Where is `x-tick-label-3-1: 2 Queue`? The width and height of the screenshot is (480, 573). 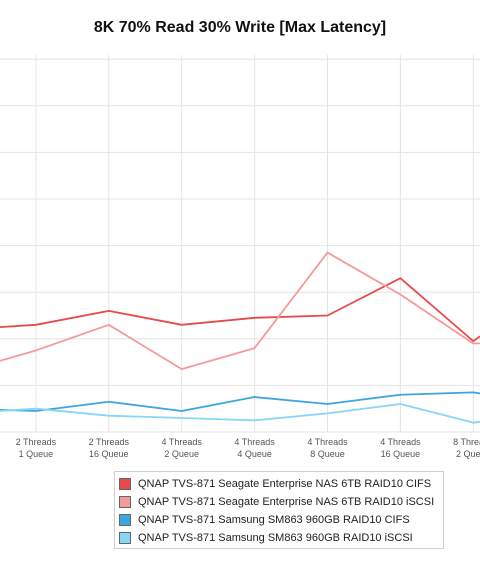 x-tick-label-3-1: 2 Queue is located at coordinates (181, 454).